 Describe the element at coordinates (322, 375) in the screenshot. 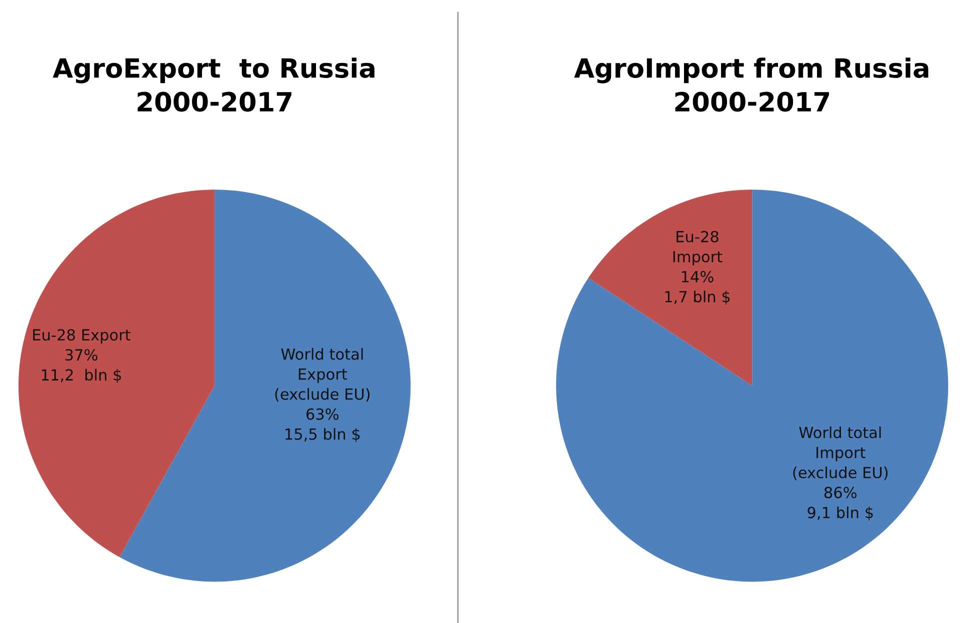

I see `slice-label: World total Export (exclude EU)` at that location.